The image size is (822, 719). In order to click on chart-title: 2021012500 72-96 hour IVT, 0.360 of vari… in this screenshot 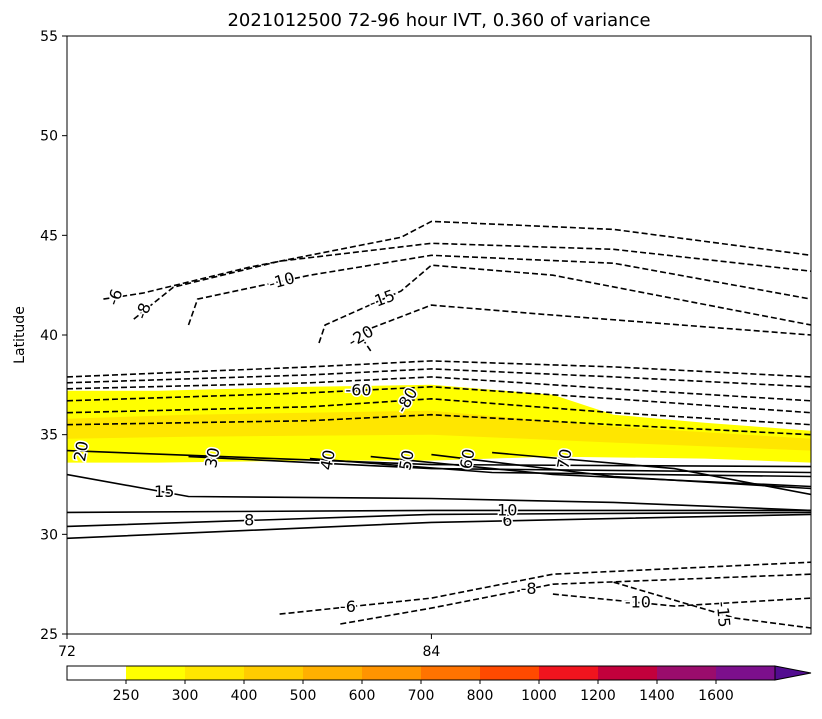, I will do `click(438, 20)`.